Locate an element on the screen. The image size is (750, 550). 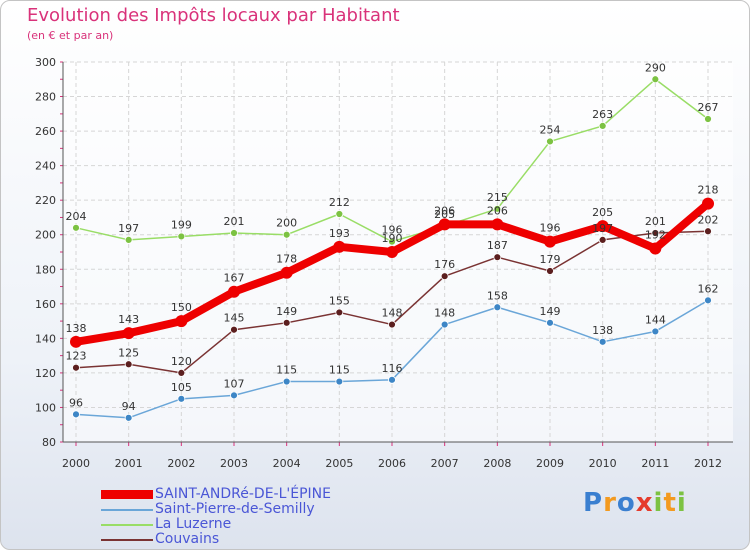
proxiti-logo: Proxiti is located at coordinates (635, 503).